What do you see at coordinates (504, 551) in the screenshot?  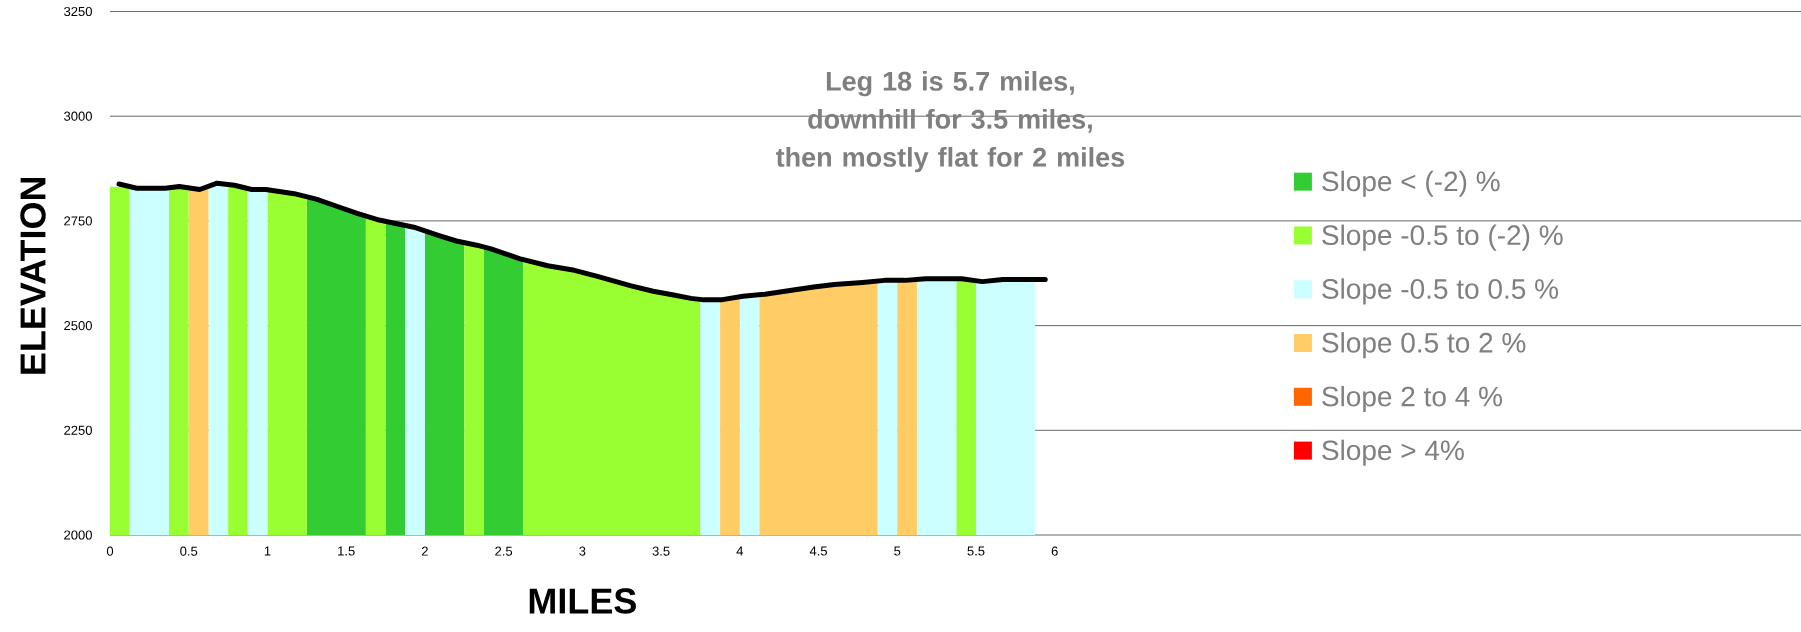 I see `x-tick-label: 2.5` at bounding box center [504, 551].